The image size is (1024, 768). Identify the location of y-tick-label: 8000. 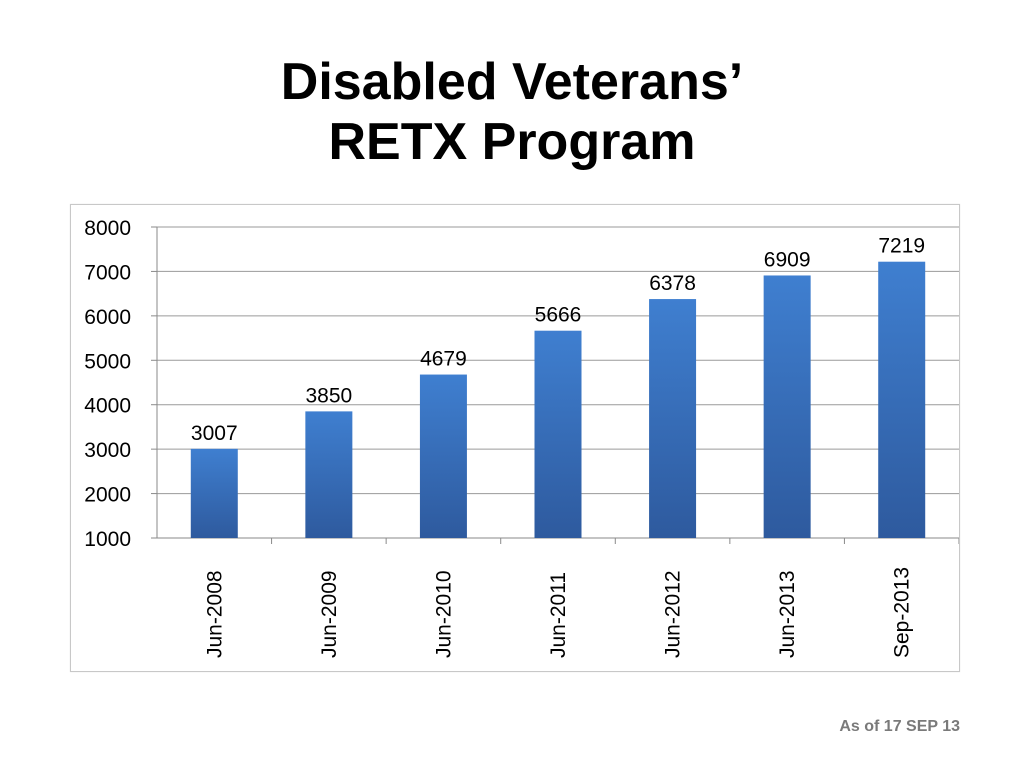
(107, 228).